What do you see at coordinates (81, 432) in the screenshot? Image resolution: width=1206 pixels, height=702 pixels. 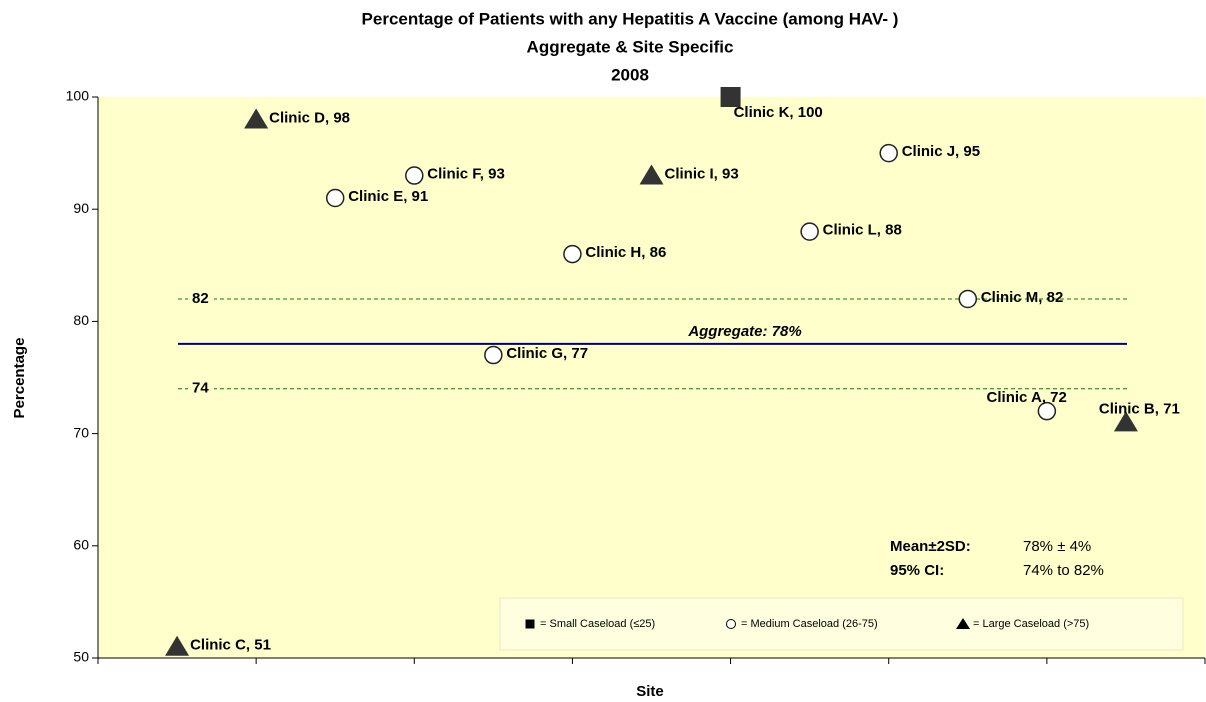 I see `y-tick-label: 70` at bounding box center [81, 432].